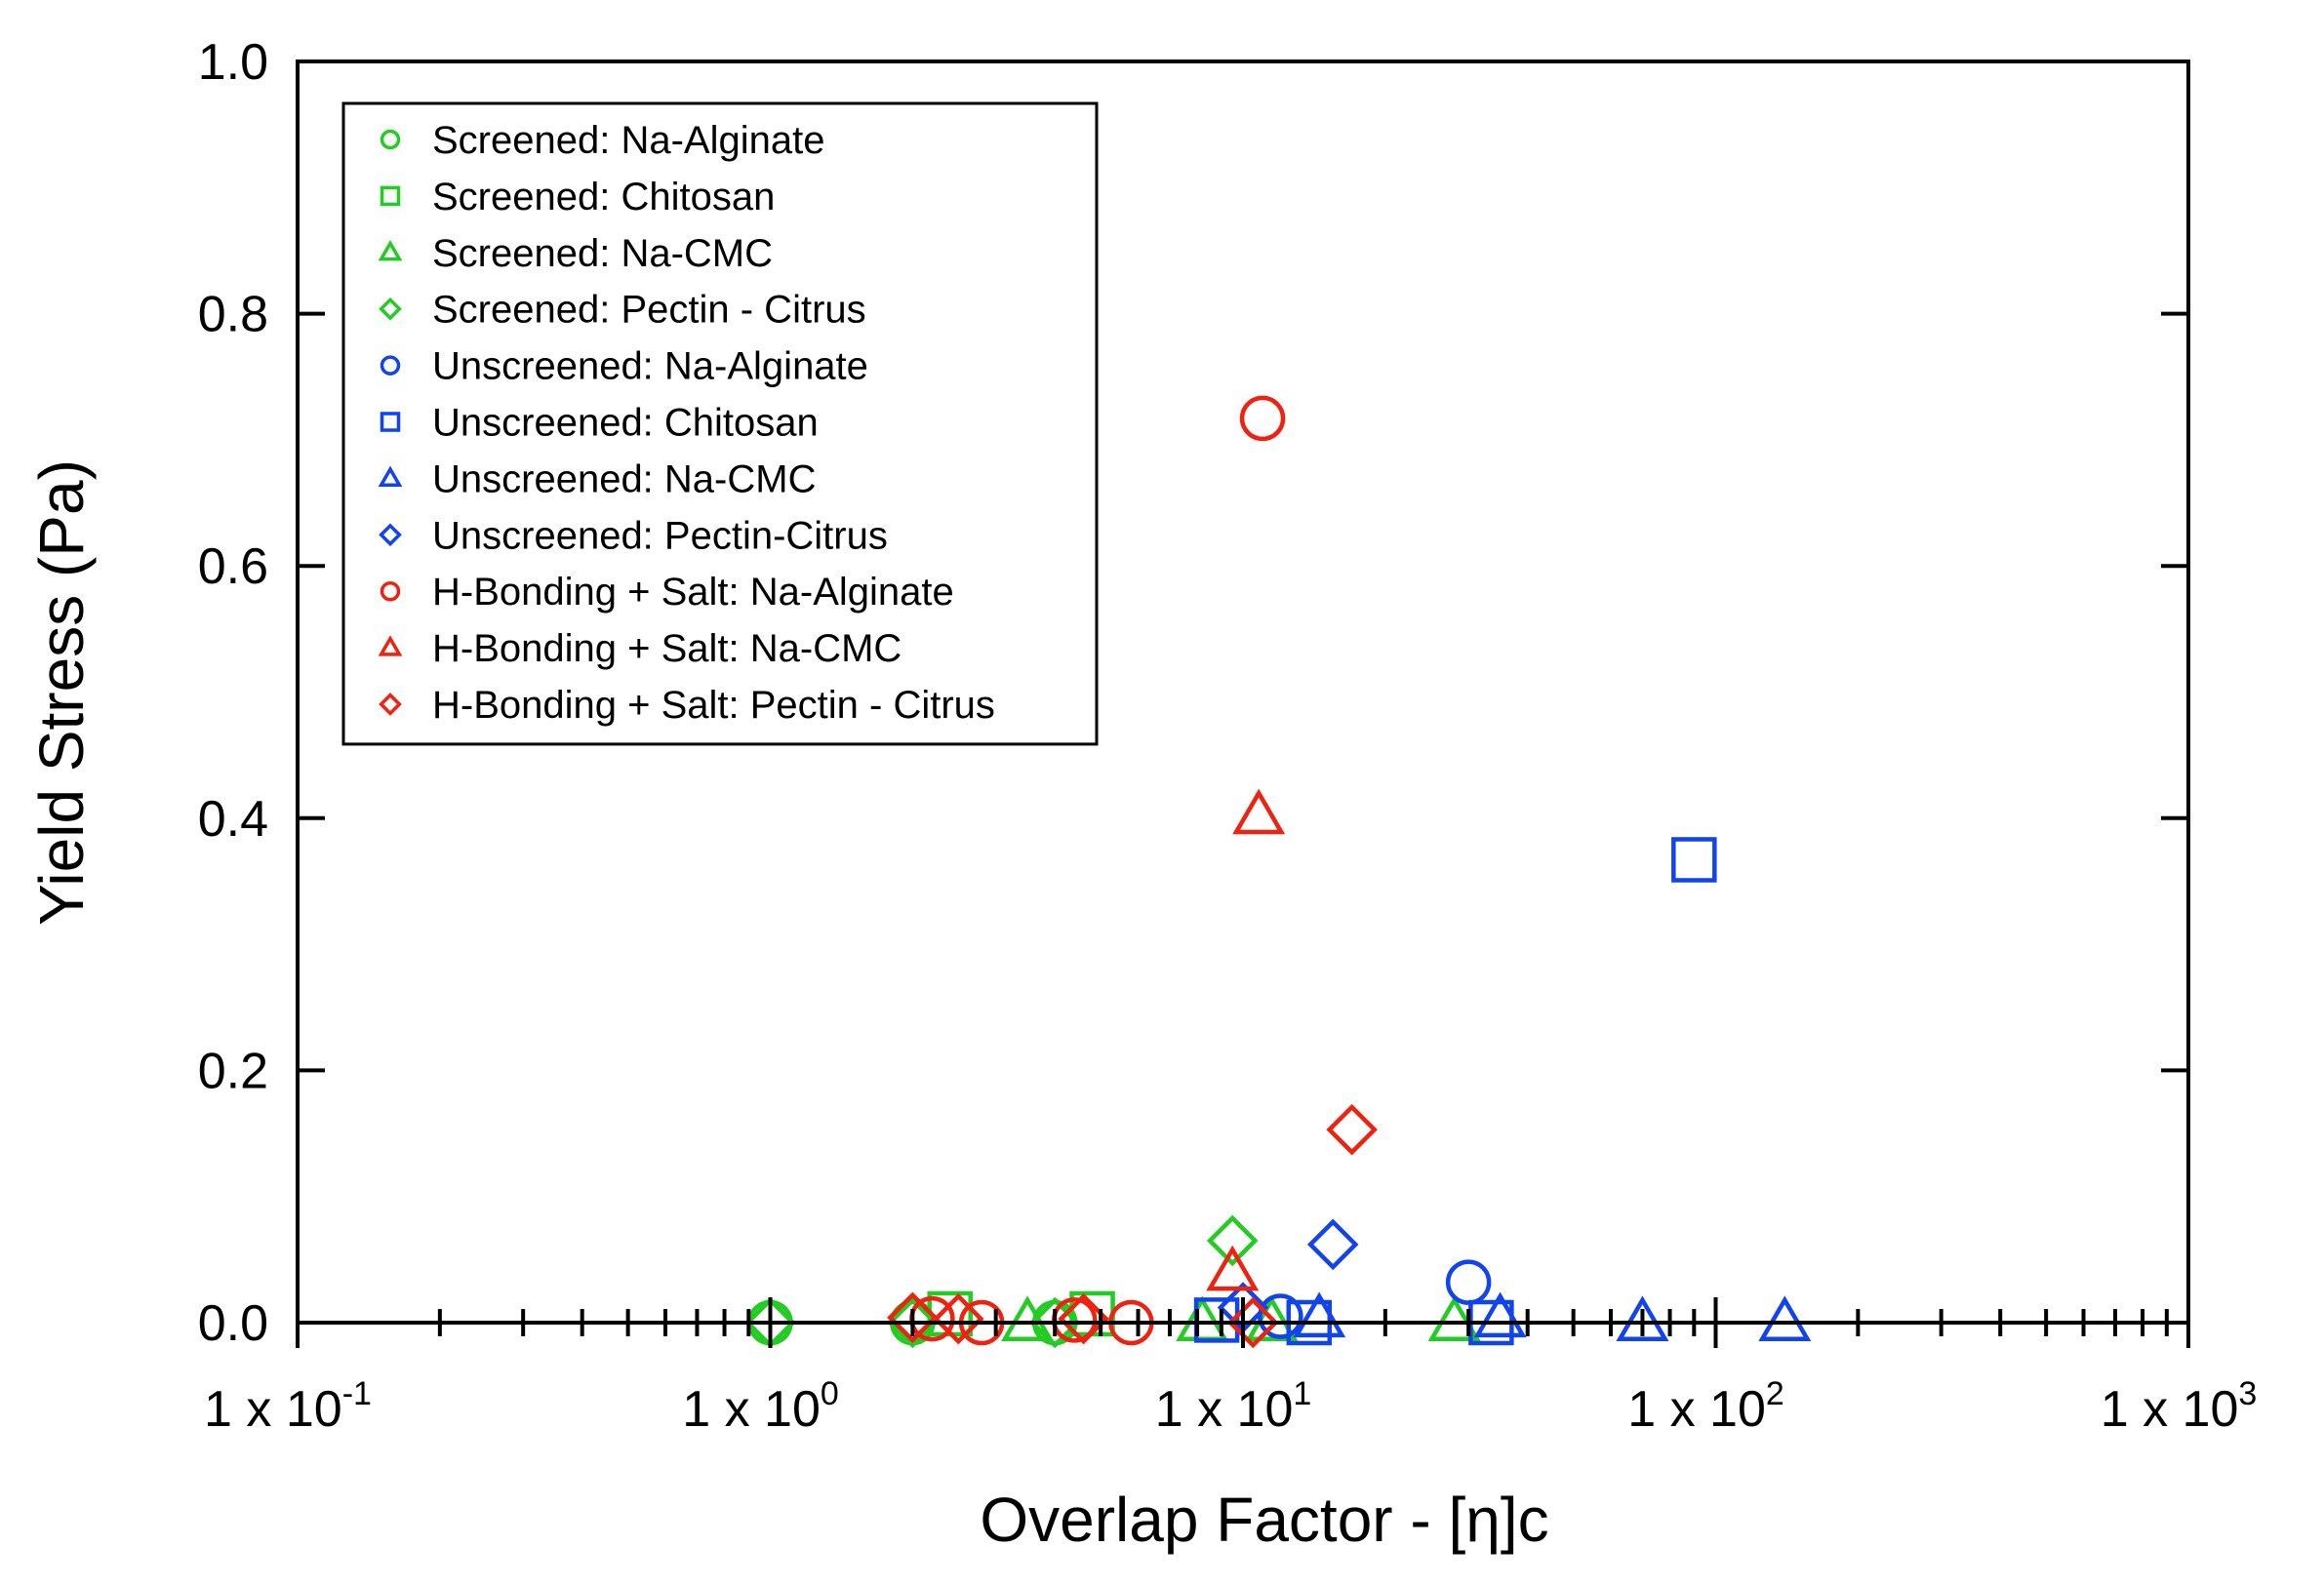 This screenshot has height=1586, width=2324. I want to click on x-tick-exponent: 3, so click(2247, 1393).